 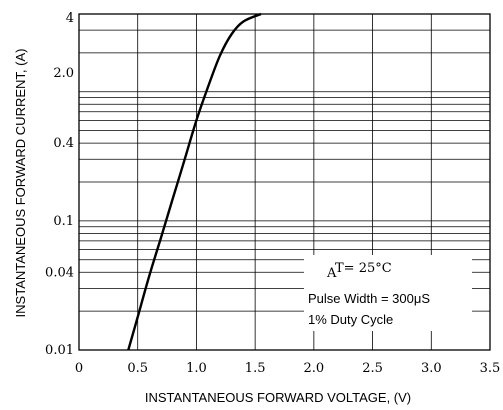 I want to click on x-tick-label: 1.0, so click(x=196, y=368).